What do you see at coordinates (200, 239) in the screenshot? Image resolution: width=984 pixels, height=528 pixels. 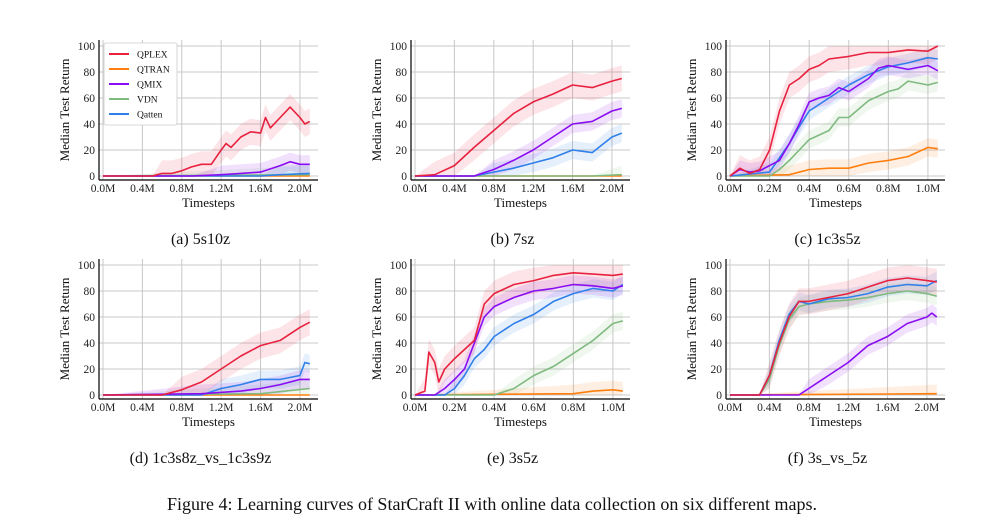 I see `subplot-caption: (a) 5s10z` at bounding box center [200, 239].